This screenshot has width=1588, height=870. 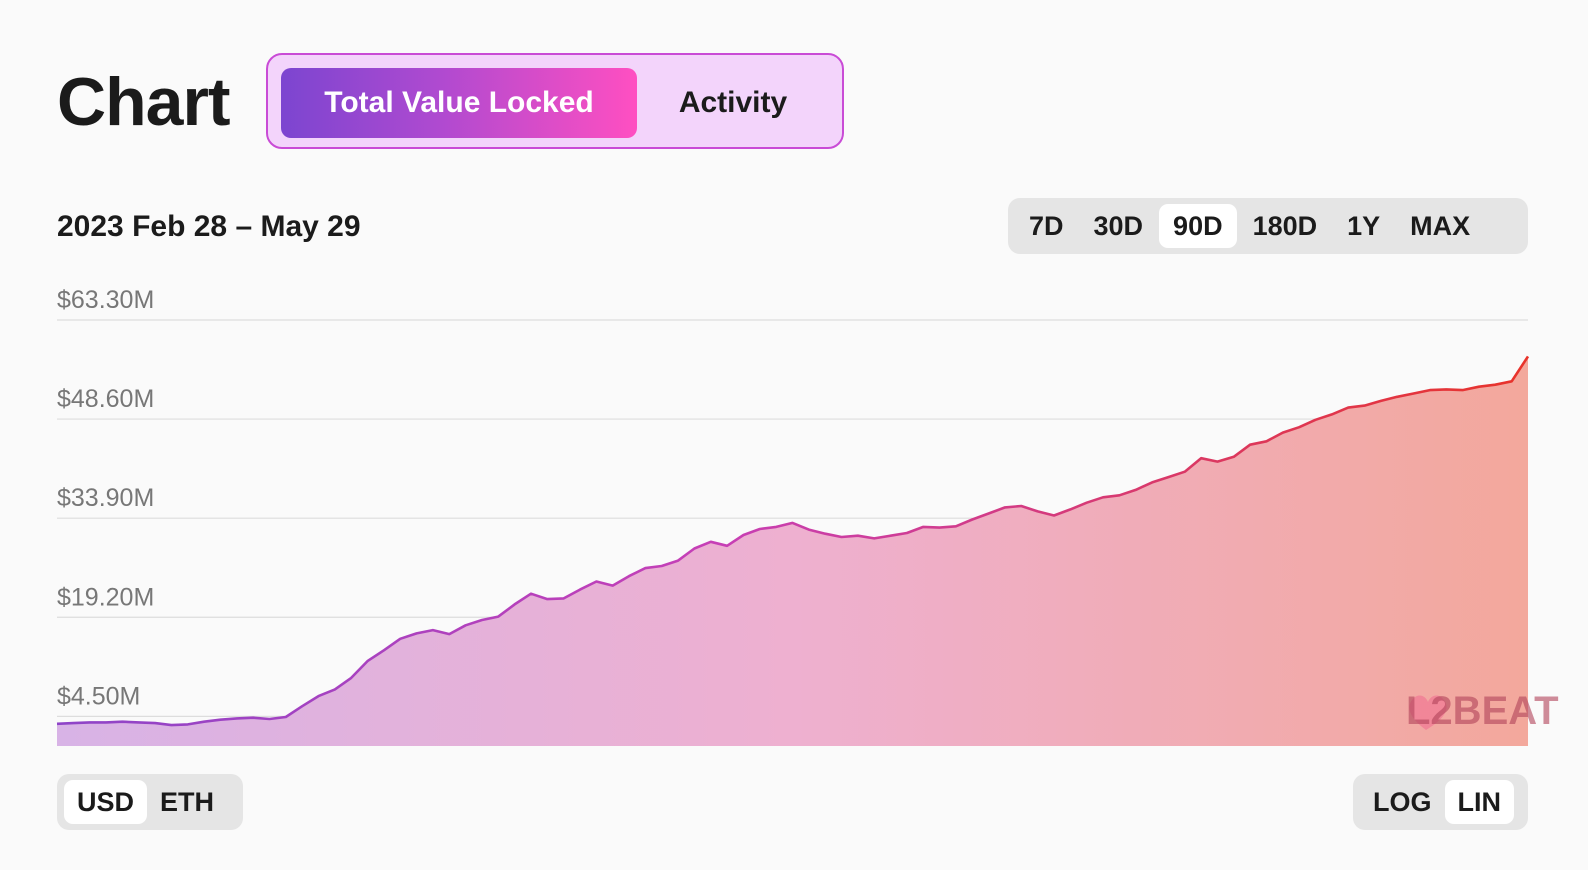 I want to click on y-axis-ticks: $63.30M $48.60M $33.90M $19.20M $4.50M, so click(x=105, y=498).